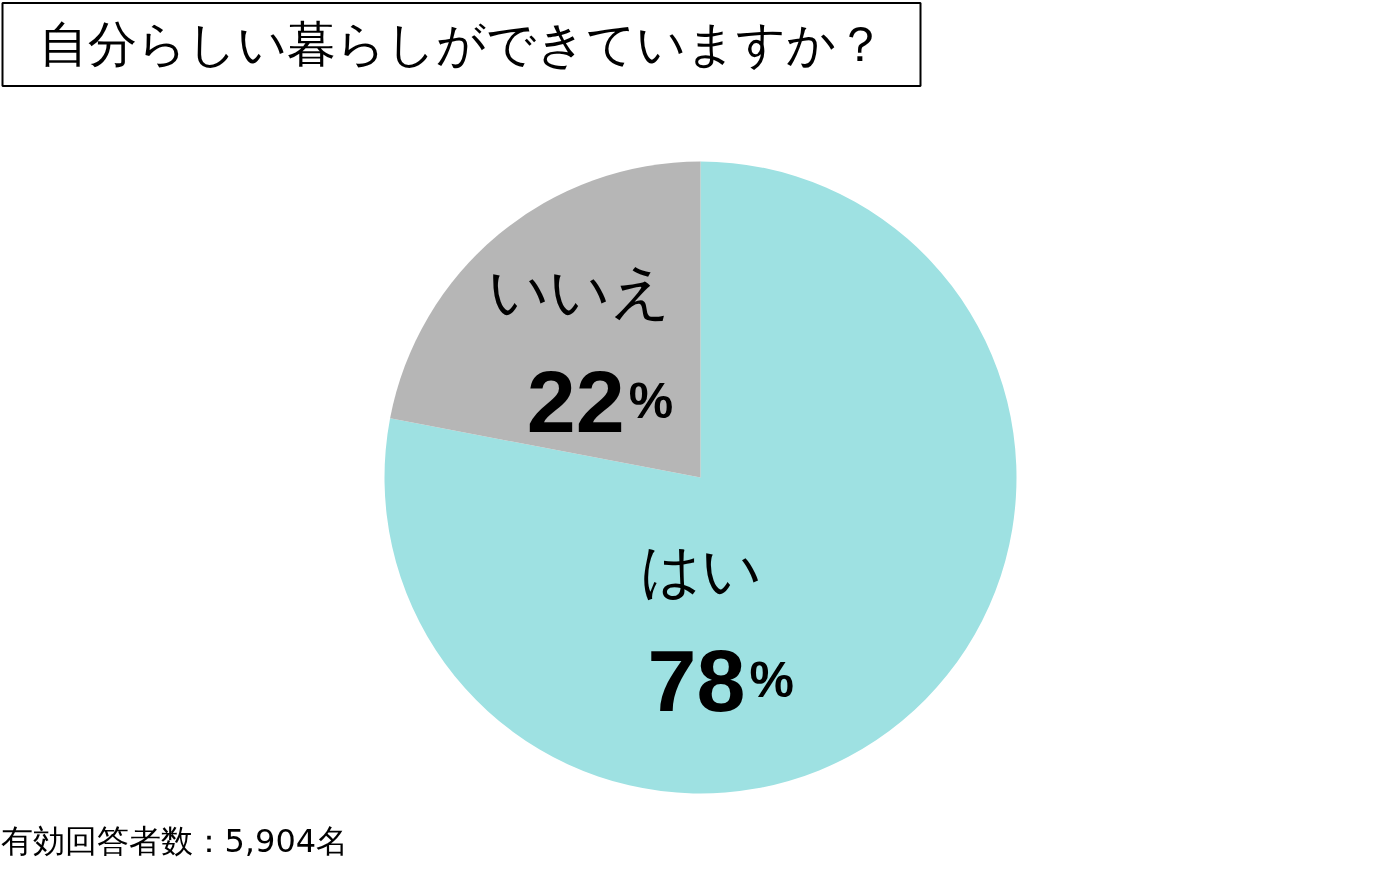  Describe the element at coordinates (461, 44) in the screenshot. I see `chart-title: 自分らしい暮らしができていますか？` at that location.